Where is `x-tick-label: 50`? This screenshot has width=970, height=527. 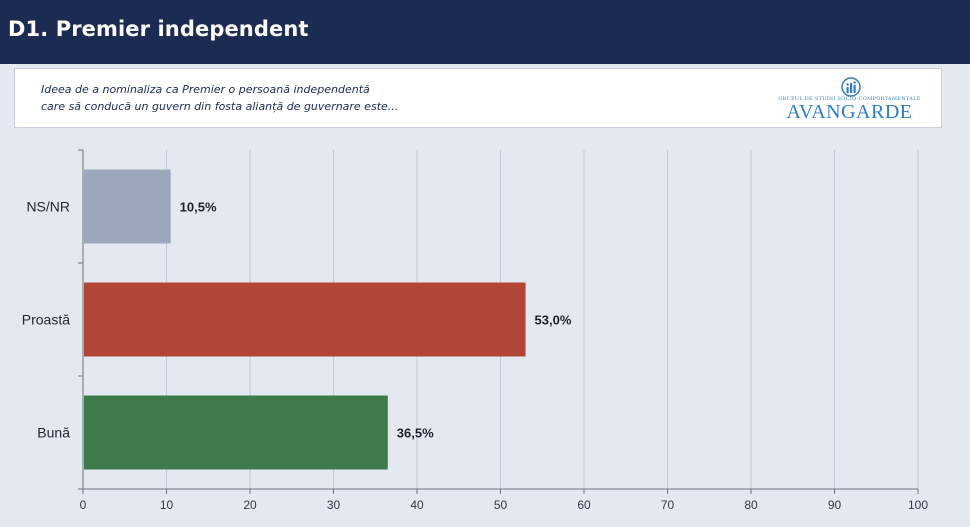 x-tick-label: 50 is located at coordinates (501, 505).